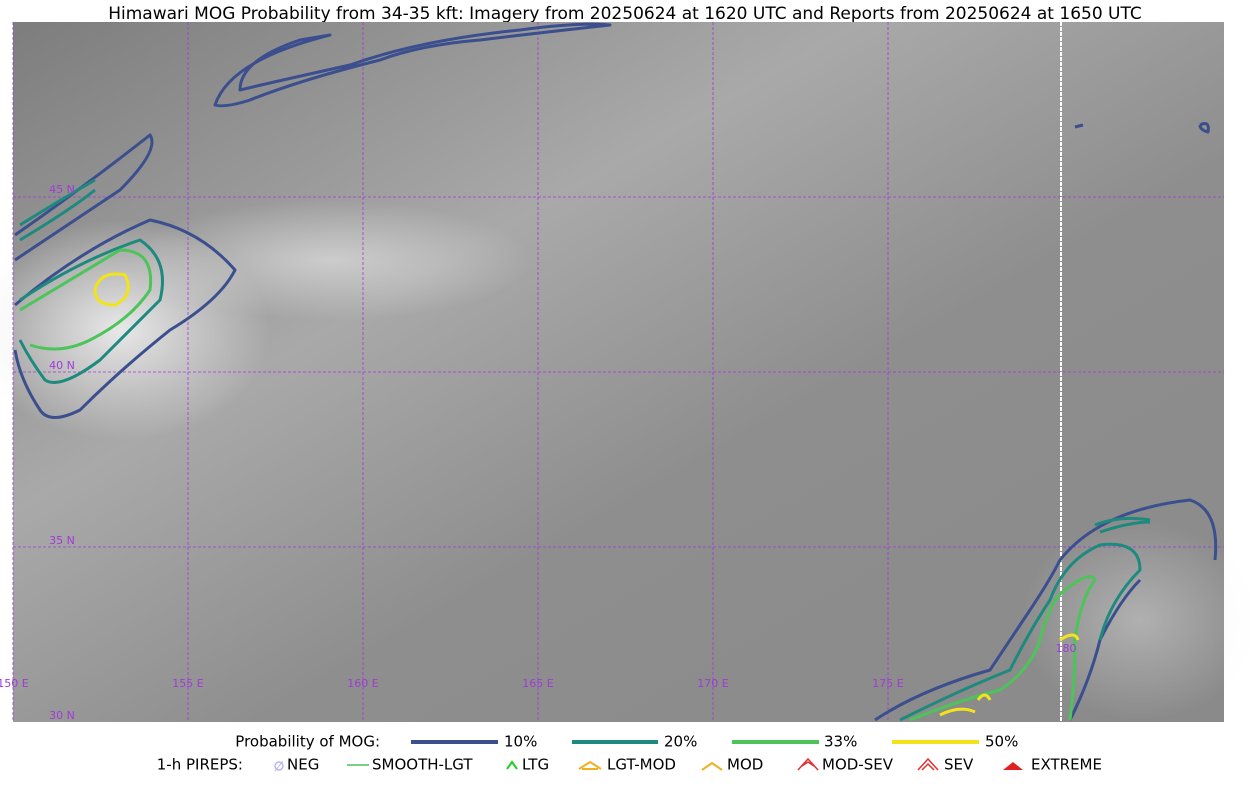 The height and width of the screenshot is (786, 1250). Describe the element at coordinates (858, 765) in the screenshot. I see `legend-item: MOD-SEV` at that location.